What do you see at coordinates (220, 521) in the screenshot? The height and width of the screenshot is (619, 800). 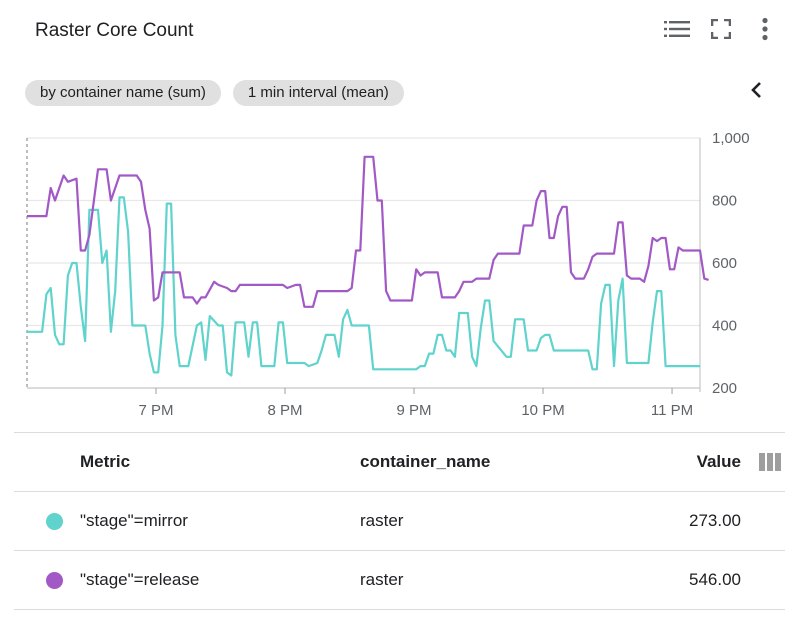 I see `legend-metric: "stage"=mirror` at bounding box center [220, 521].